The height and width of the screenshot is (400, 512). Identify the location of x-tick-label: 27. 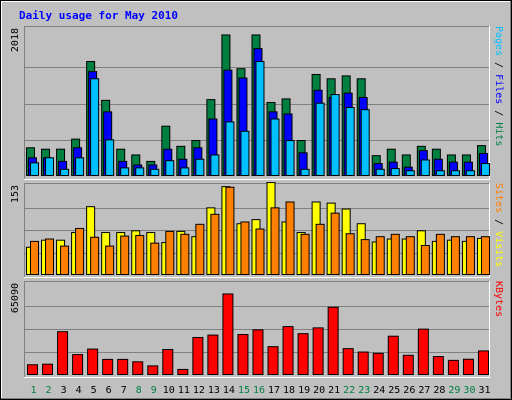
(424, 390).